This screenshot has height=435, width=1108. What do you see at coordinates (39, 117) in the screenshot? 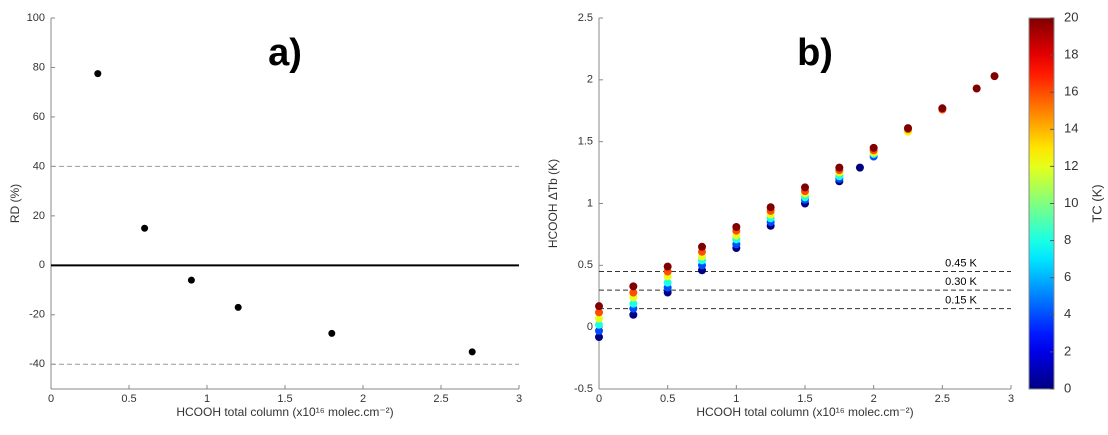
I see `y-tick-label: 60` at bounding box center [39, 117].